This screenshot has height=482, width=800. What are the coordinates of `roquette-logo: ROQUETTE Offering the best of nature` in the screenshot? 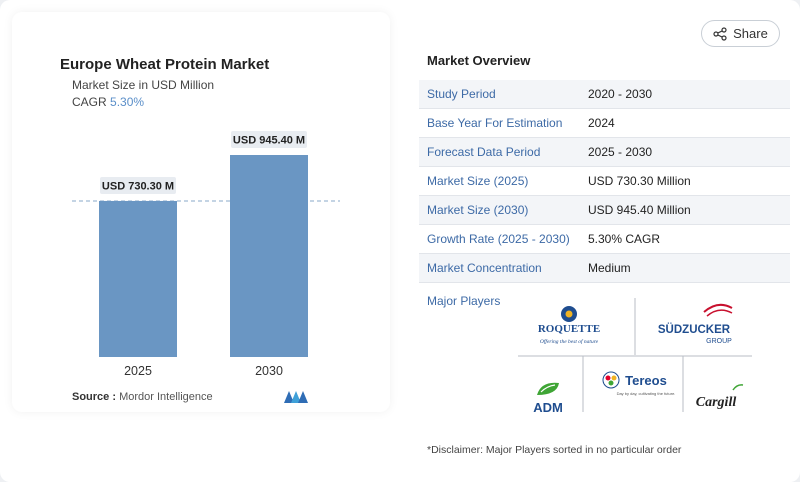 It's located at (569, 325).